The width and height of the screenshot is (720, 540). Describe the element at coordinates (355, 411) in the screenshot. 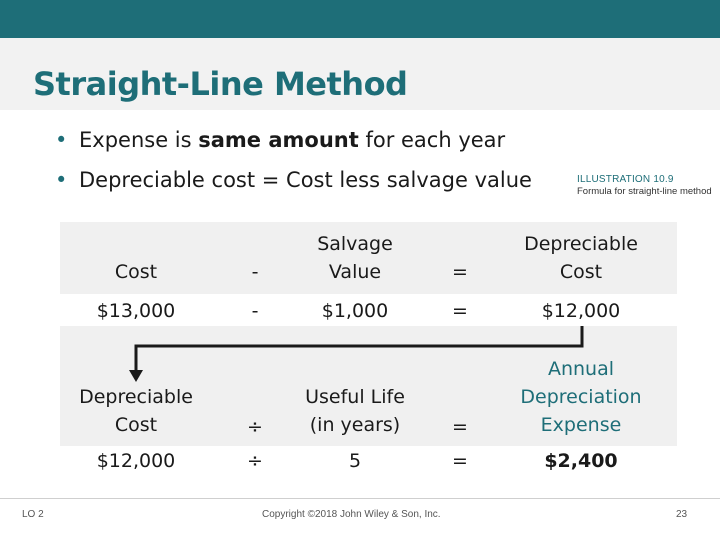

I see `header-useful-life: Useful Life (in years)` at that location.